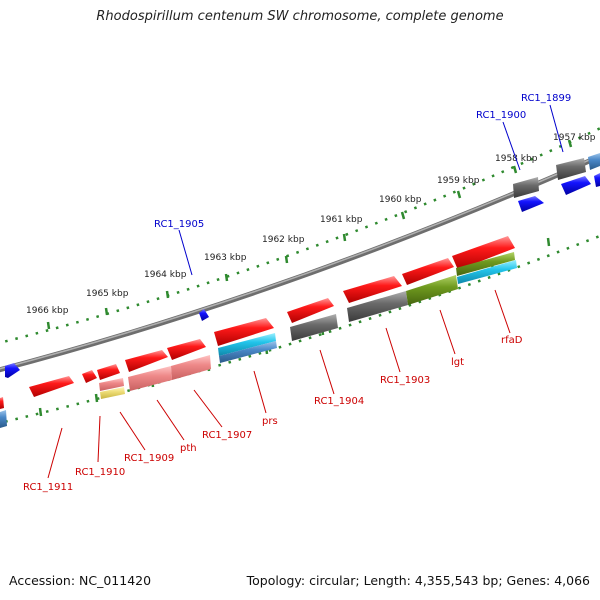  What do you see at coordinates (457, 362) in the screenshot?
I see `gene-label-lgt: lgt` at bounding box center [457, 362].